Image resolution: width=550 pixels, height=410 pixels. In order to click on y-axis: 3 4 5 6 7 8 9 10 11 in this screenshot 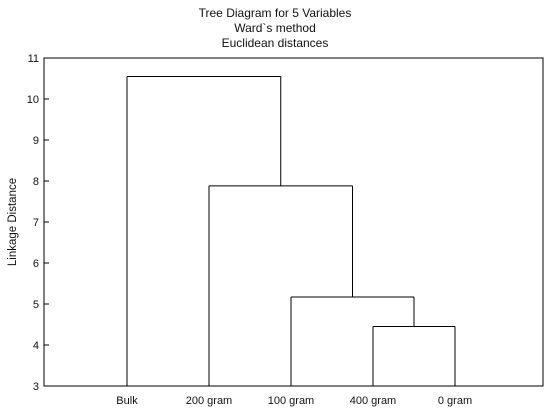, I will do `click(38, 223)`.